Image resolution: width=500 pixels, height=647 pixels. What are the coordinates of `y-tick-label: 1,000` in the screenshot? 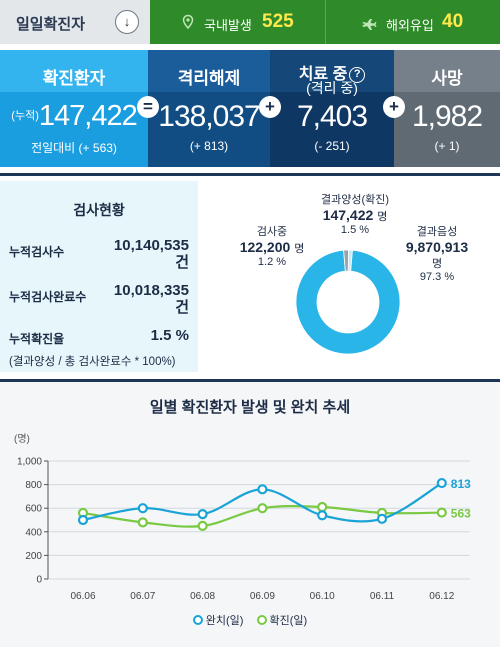 It's located at (29, 462).